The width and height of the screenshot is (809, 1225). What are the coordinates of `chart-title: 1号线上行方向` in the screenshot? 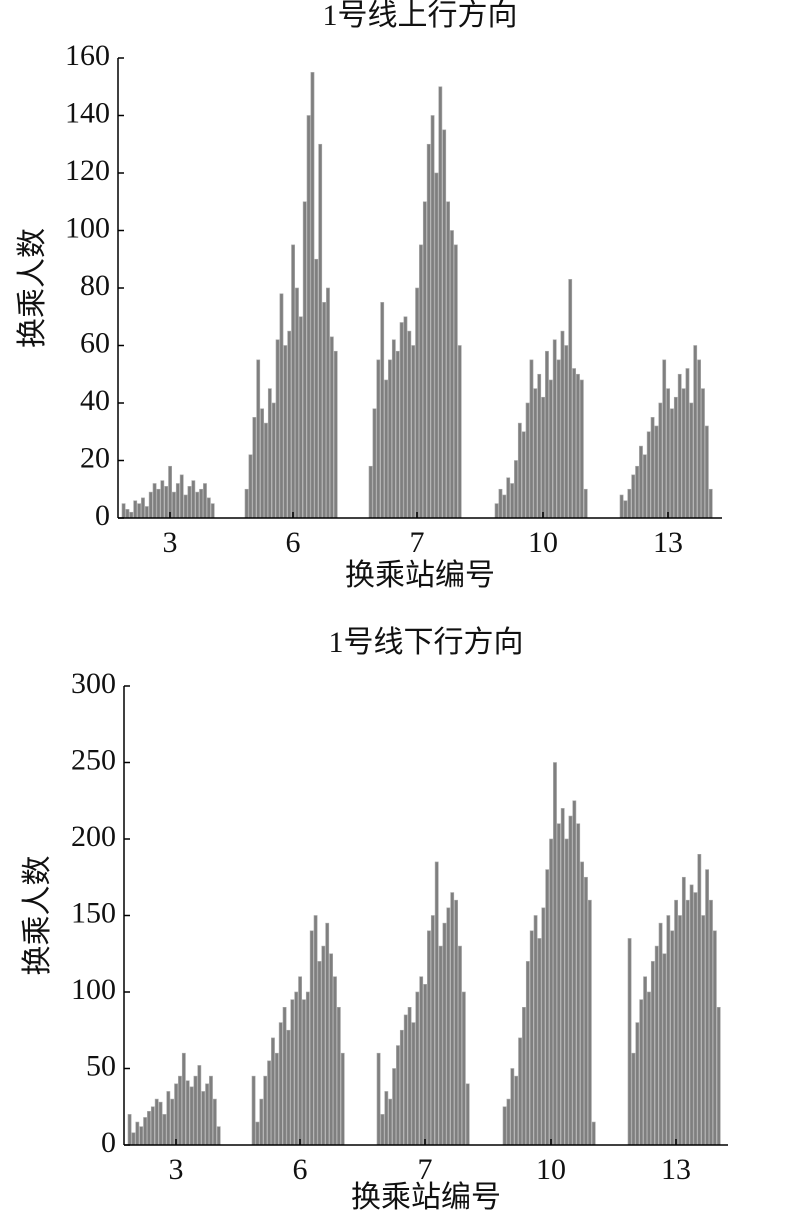 It's located at (420, 16).